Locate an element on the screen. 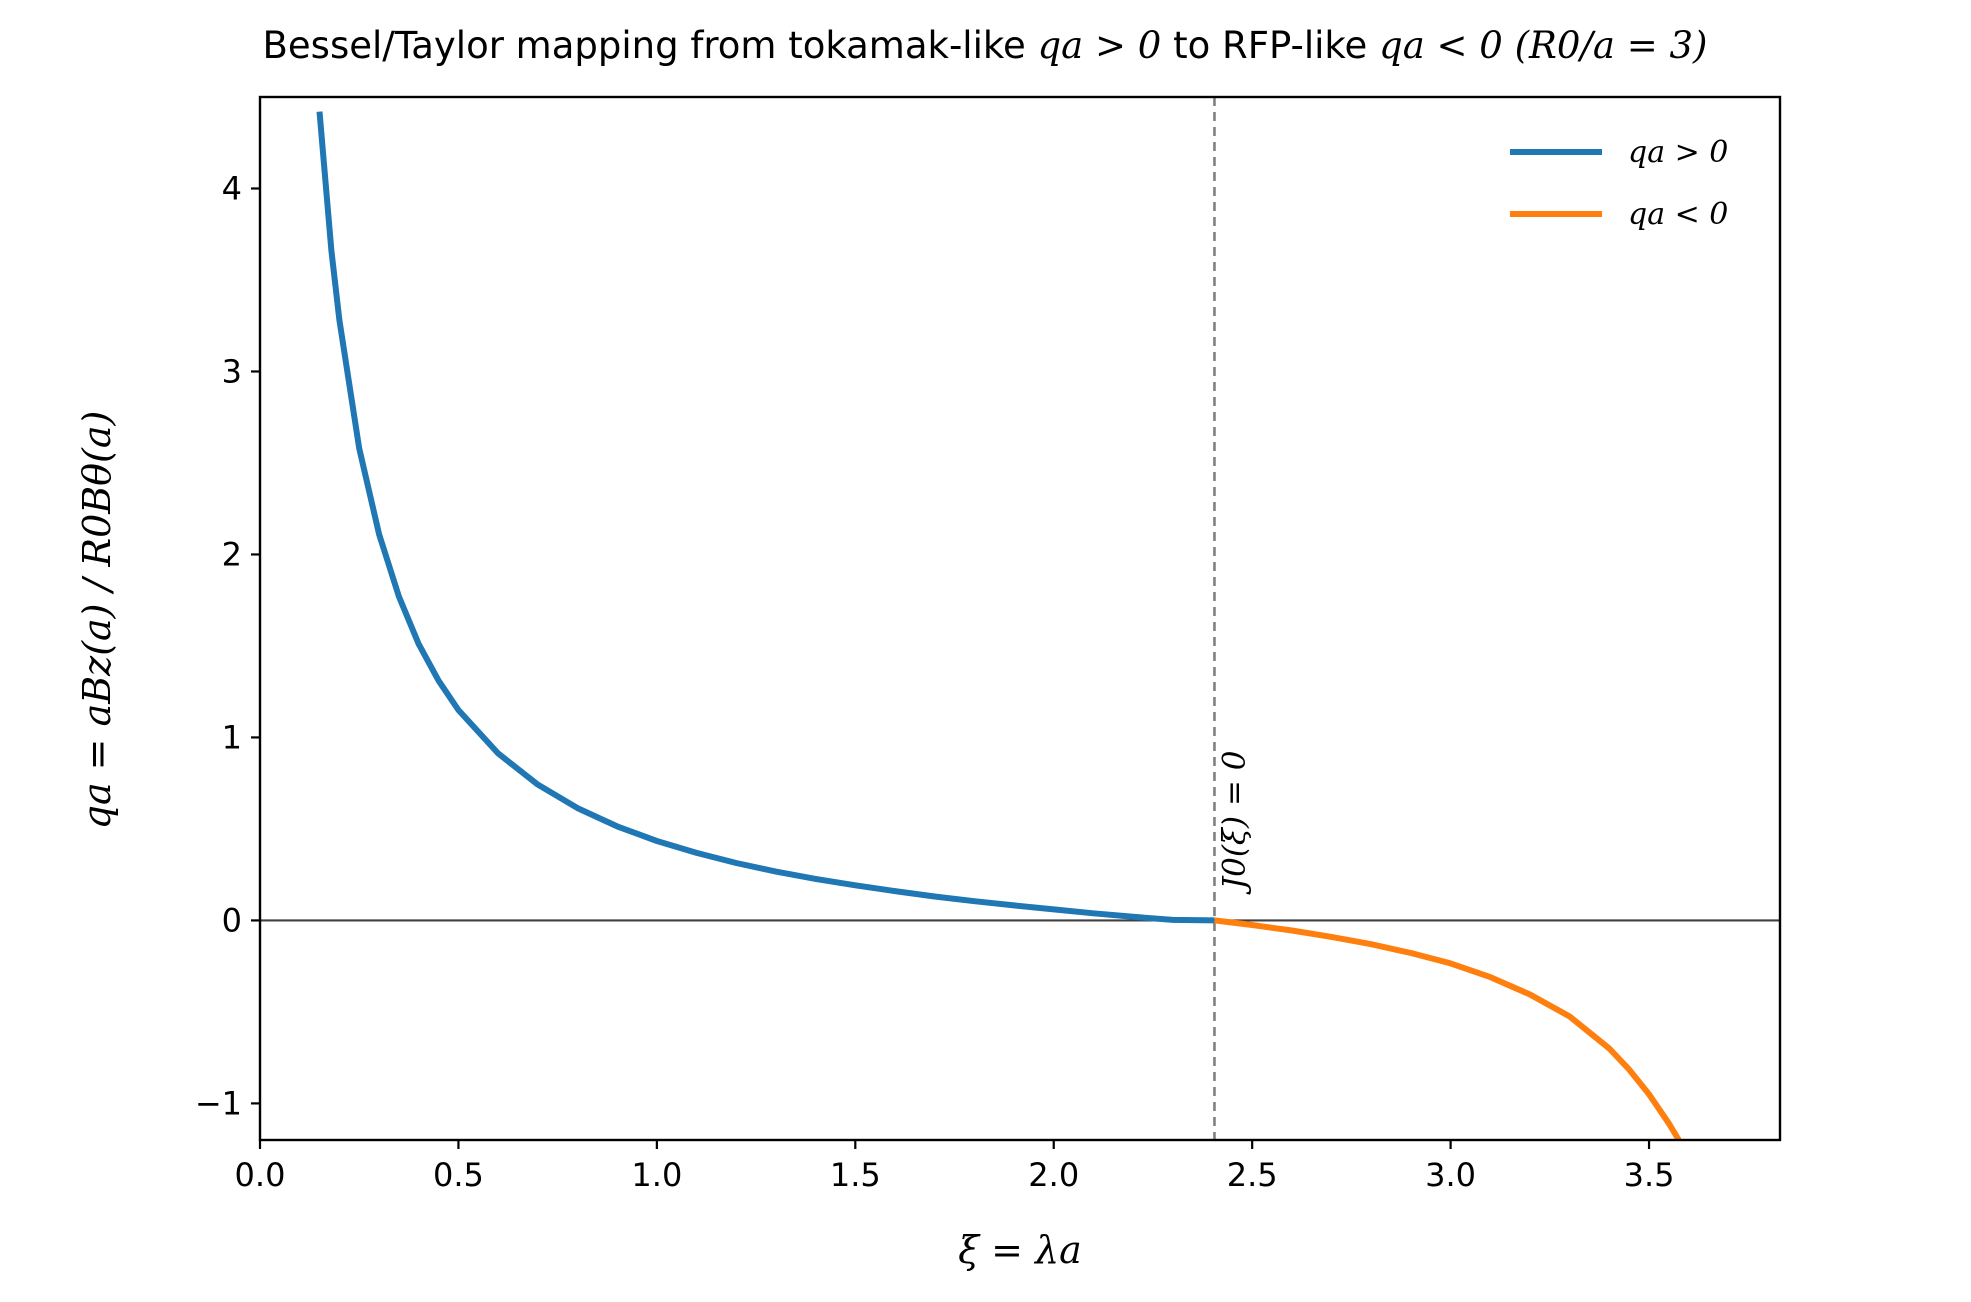  x-tick-label-5: 2.5 is located at coordinates (1252, 1175).